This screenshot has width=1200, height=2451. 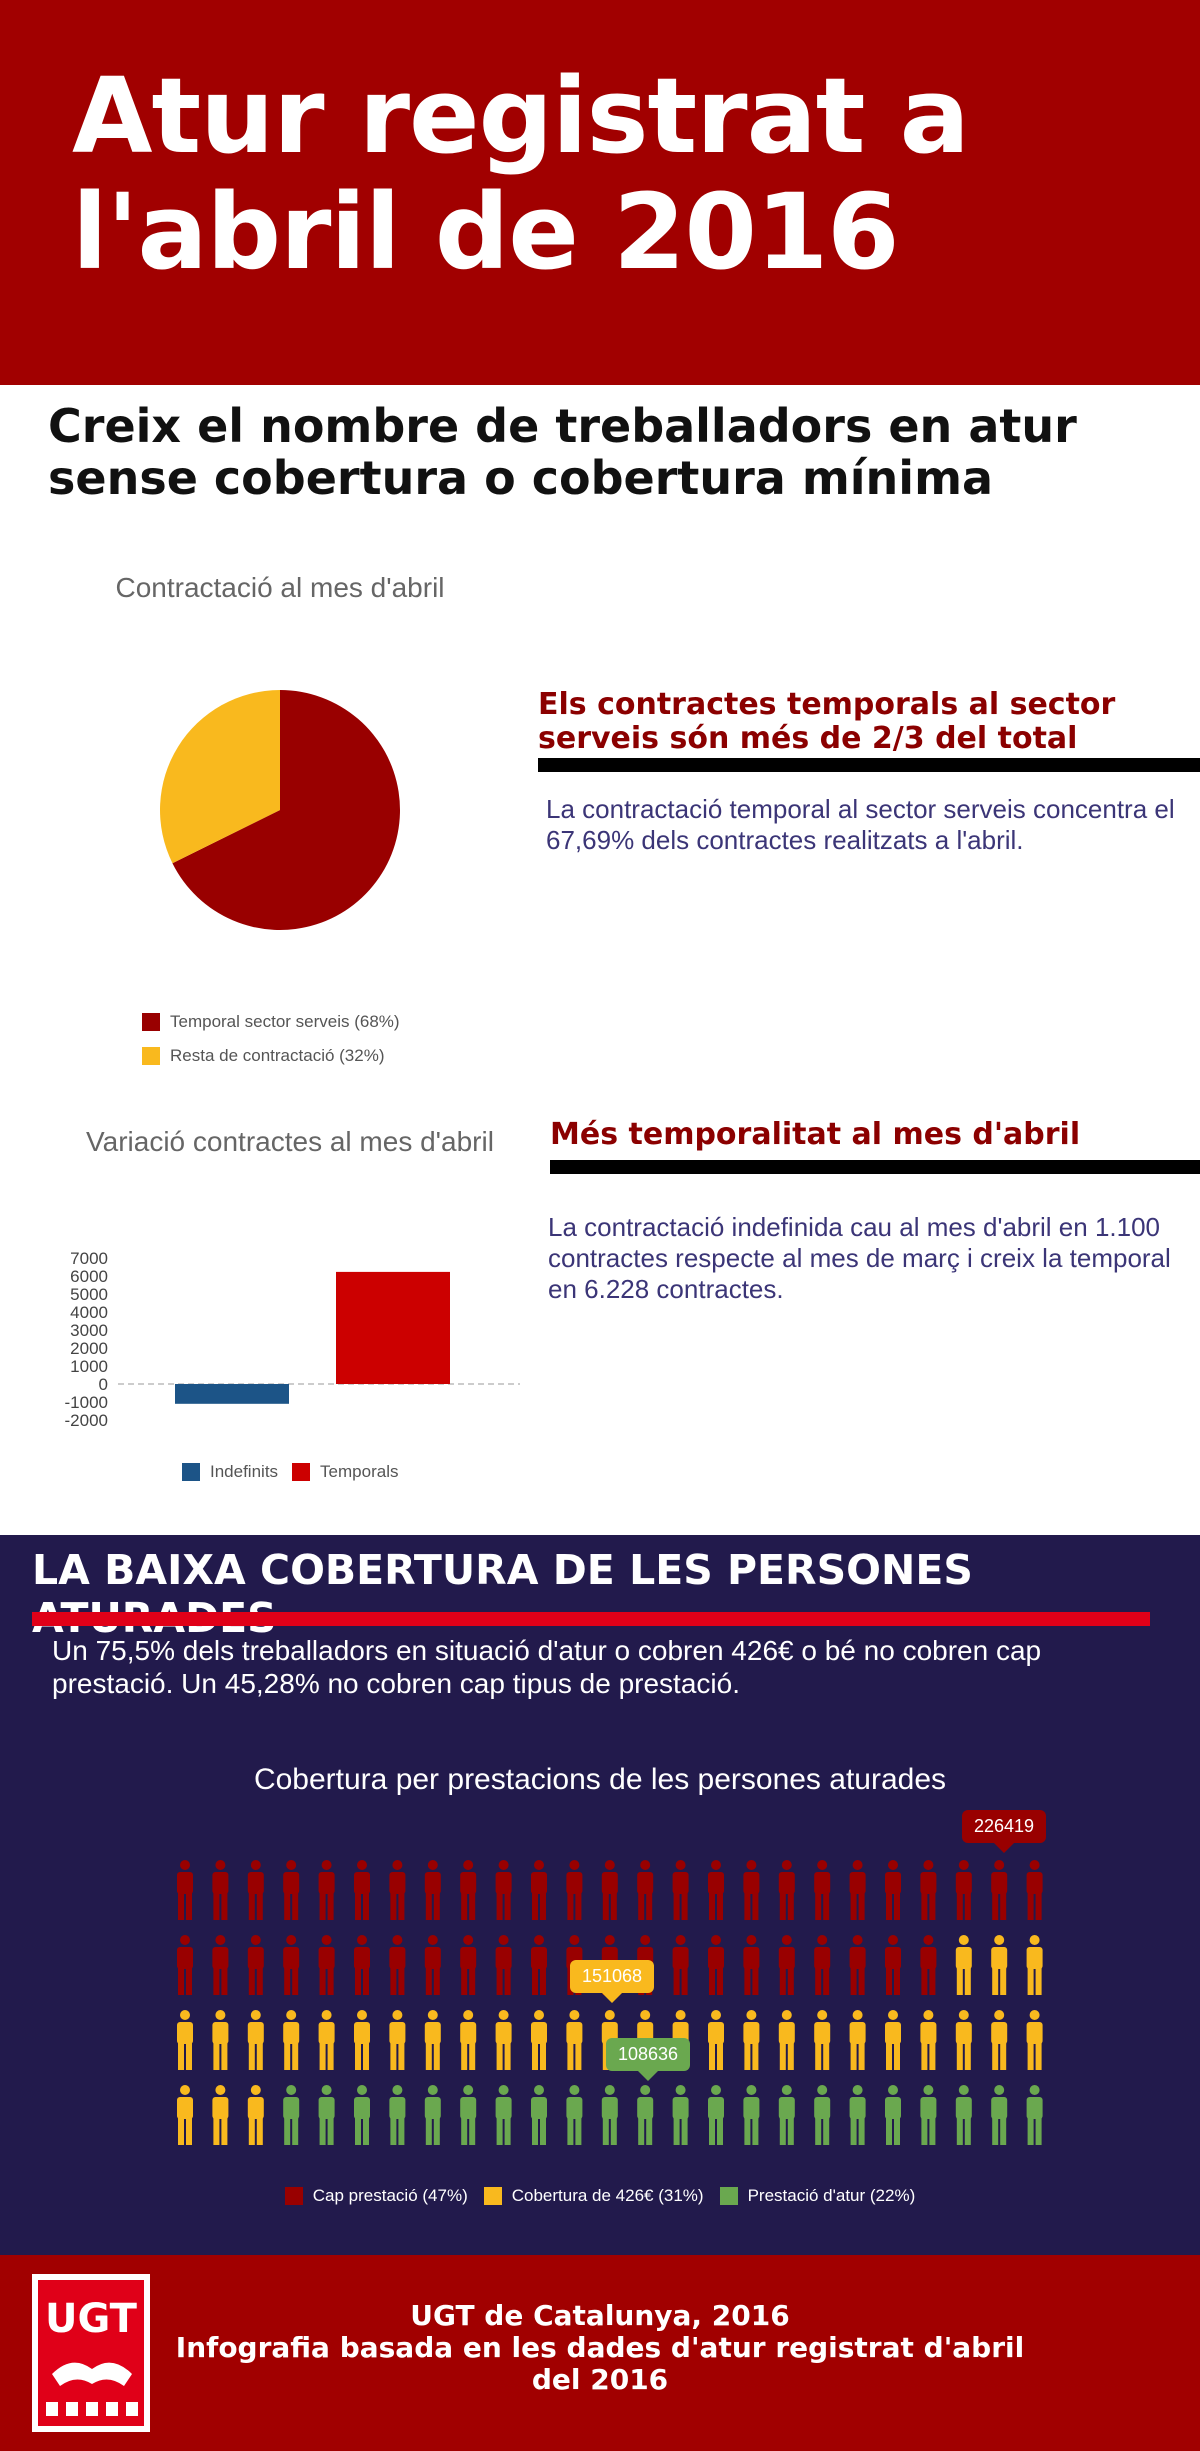 I want to click on picto-legend-item: Cap prestació (47%), so click(x=376, y=2196).